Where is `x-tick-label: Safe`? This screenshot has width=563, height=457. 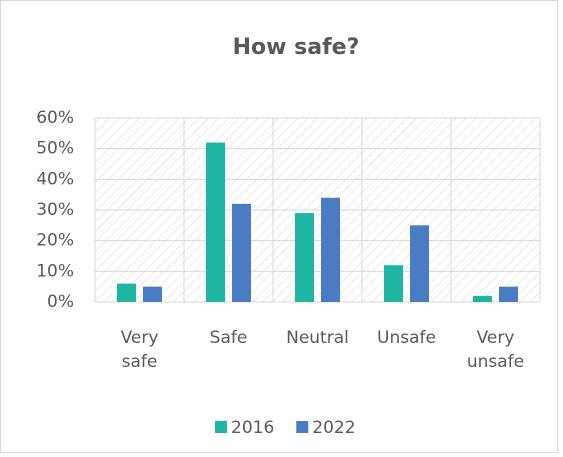 x-tick-label: Safe is located at coordinates (228, 338).